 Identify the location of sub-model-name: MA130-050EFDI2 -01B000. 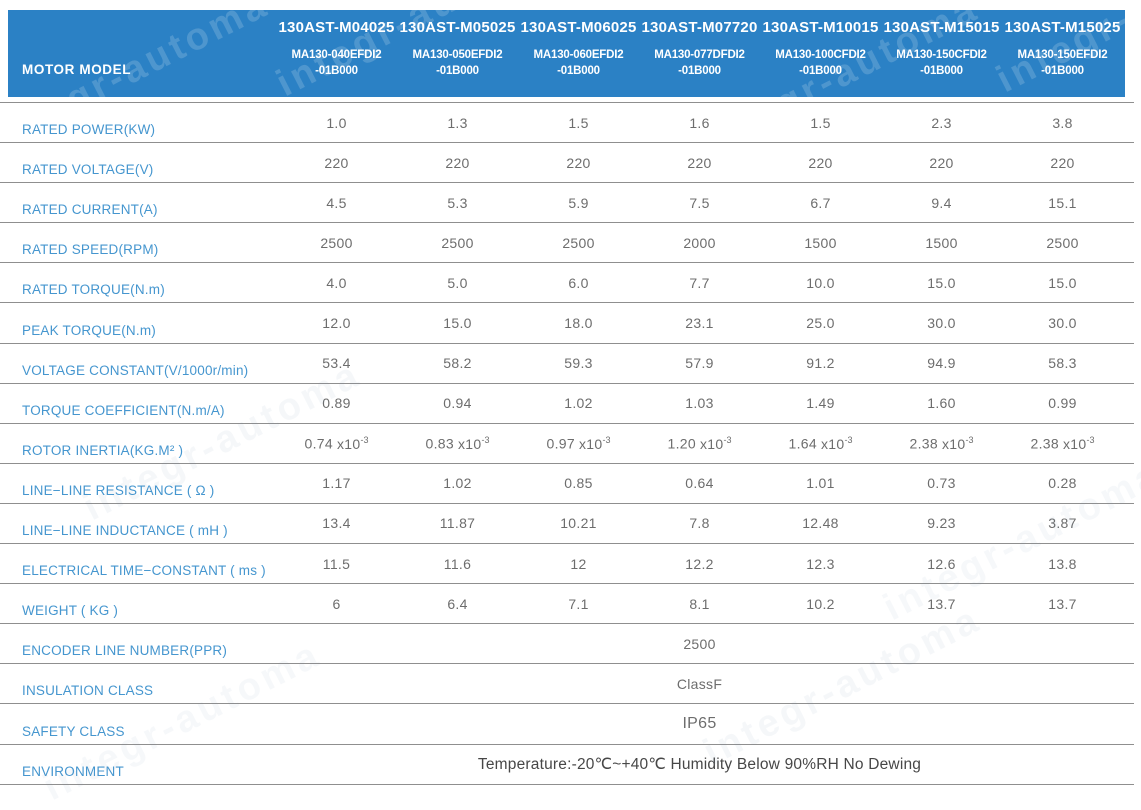
(457, 63).